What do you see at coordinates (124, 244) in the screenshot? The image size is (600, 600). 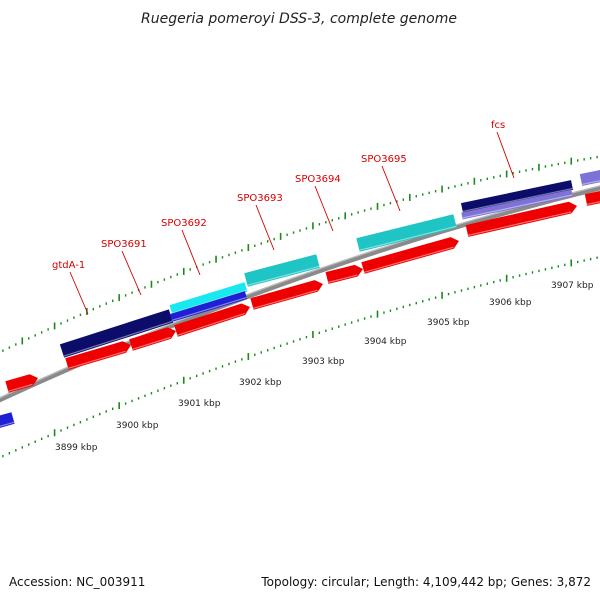 I see `gene-label-SPO3691: SPO3691` at bounding box center [124, 244].